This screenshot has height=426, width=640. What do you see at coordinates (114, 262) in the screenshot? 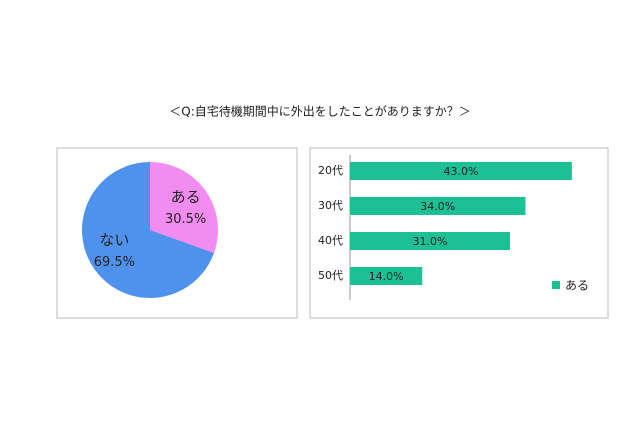
I see `slice-value: 69.5%` at bounding box center [114, 262].